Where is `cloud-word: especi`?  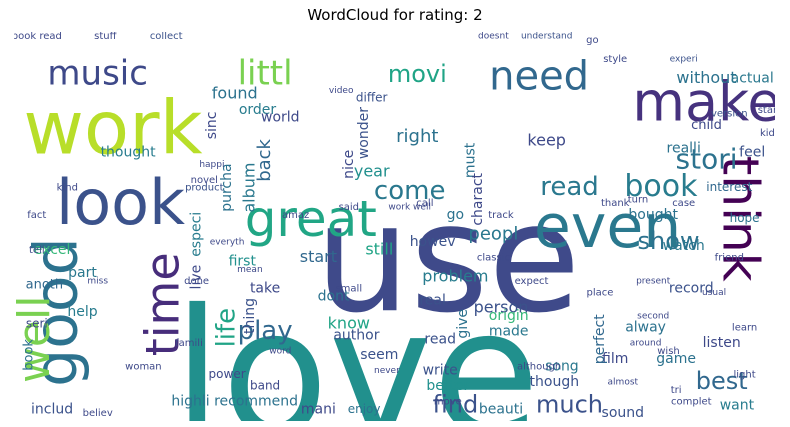 cloud-word: especi is located at coordinates (197, 234).